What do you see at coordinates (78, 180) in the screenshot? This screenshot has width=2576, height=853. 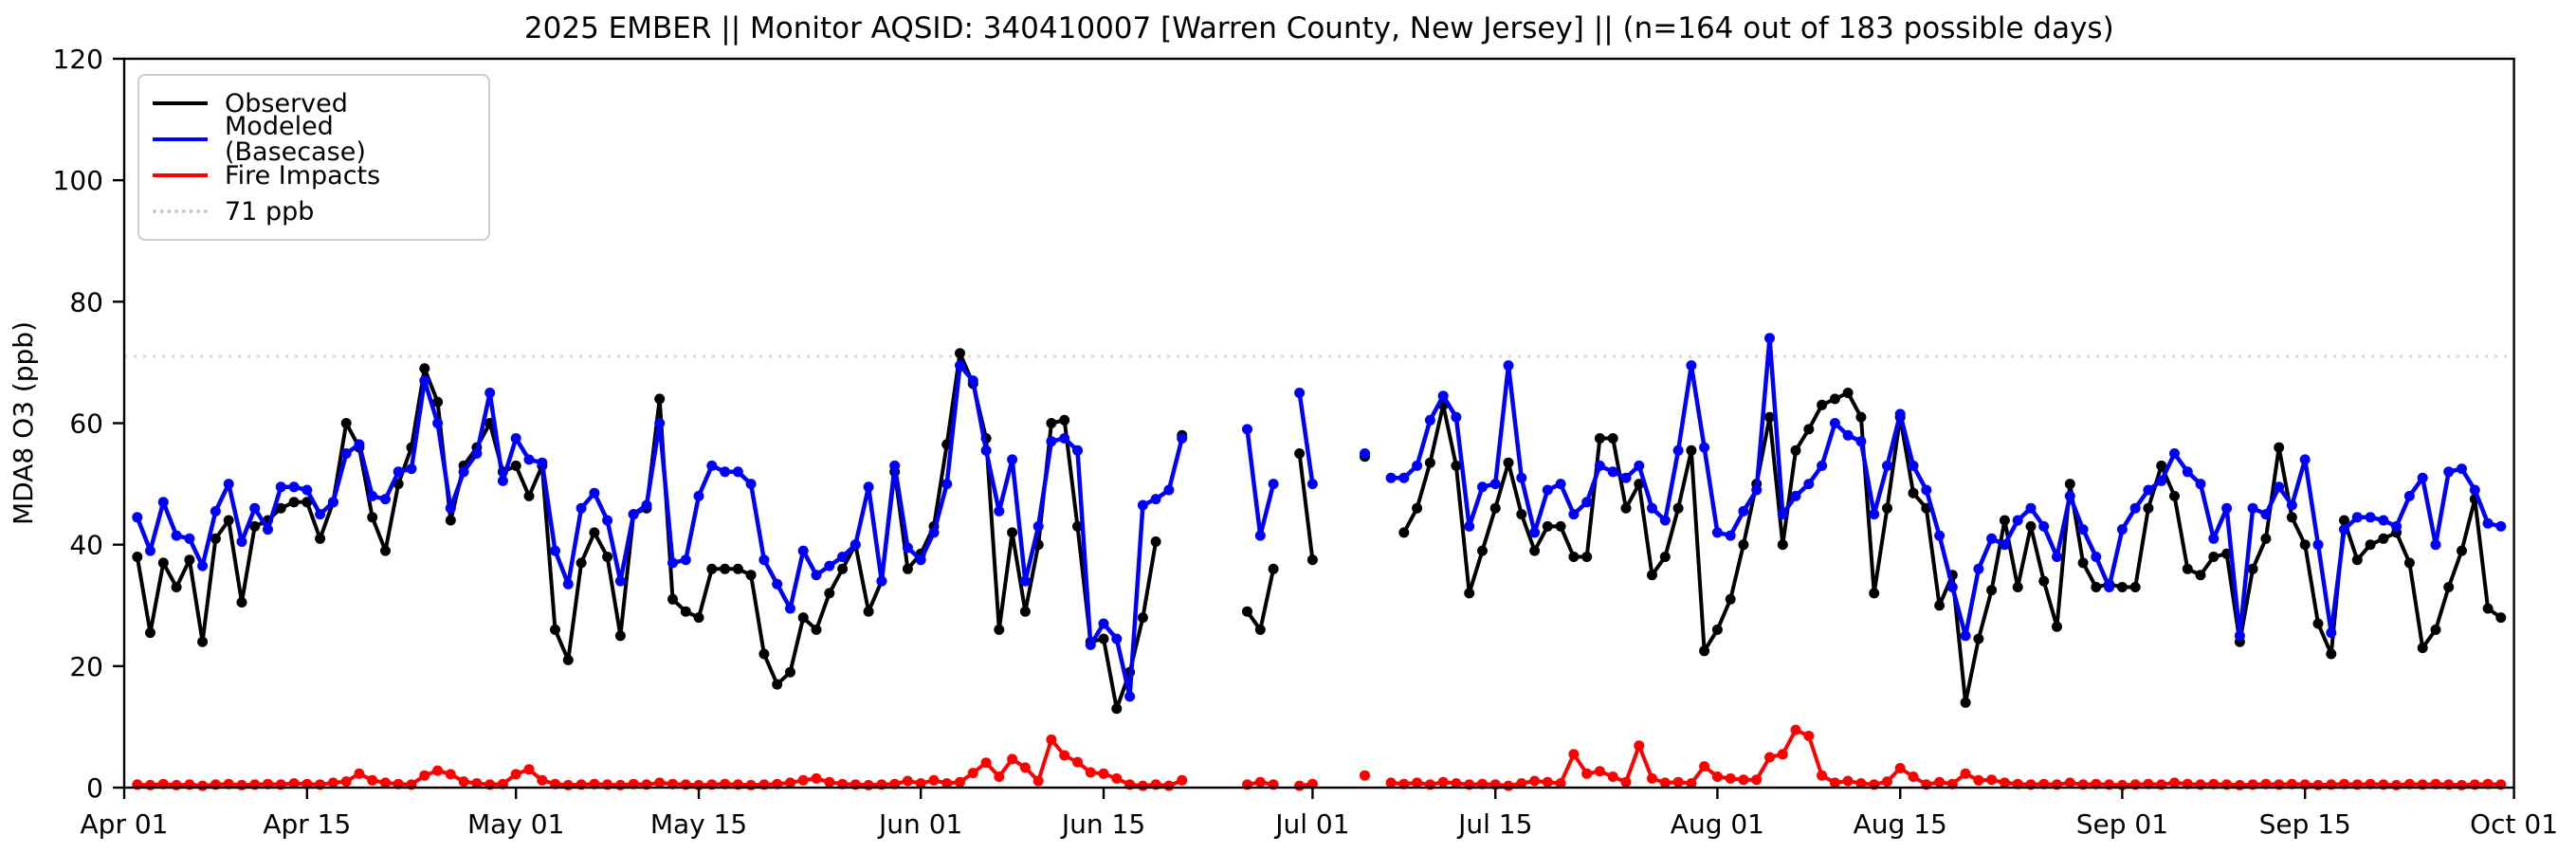 I see `y-tick-label: 100` at bounding box center [78, 180].